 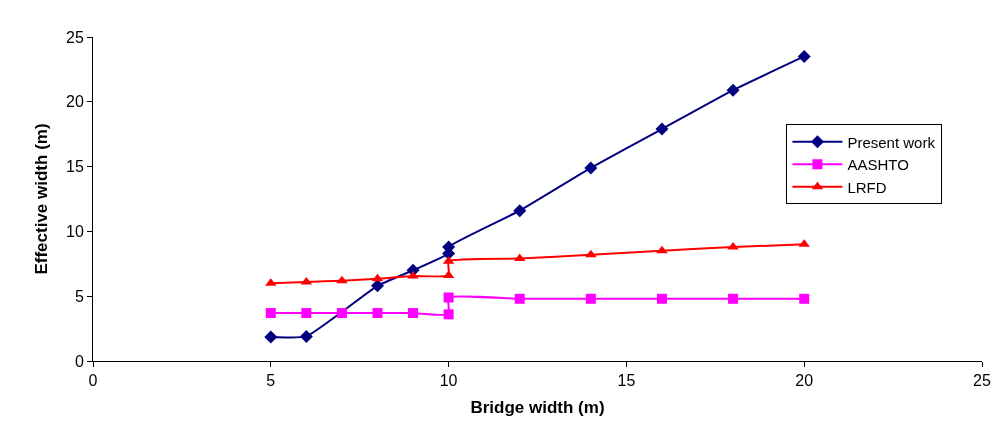 What do you see at coordinates (75, 37) in the screenshot?
I see `y-tick-label: 25` at bounding box center [75, 37].